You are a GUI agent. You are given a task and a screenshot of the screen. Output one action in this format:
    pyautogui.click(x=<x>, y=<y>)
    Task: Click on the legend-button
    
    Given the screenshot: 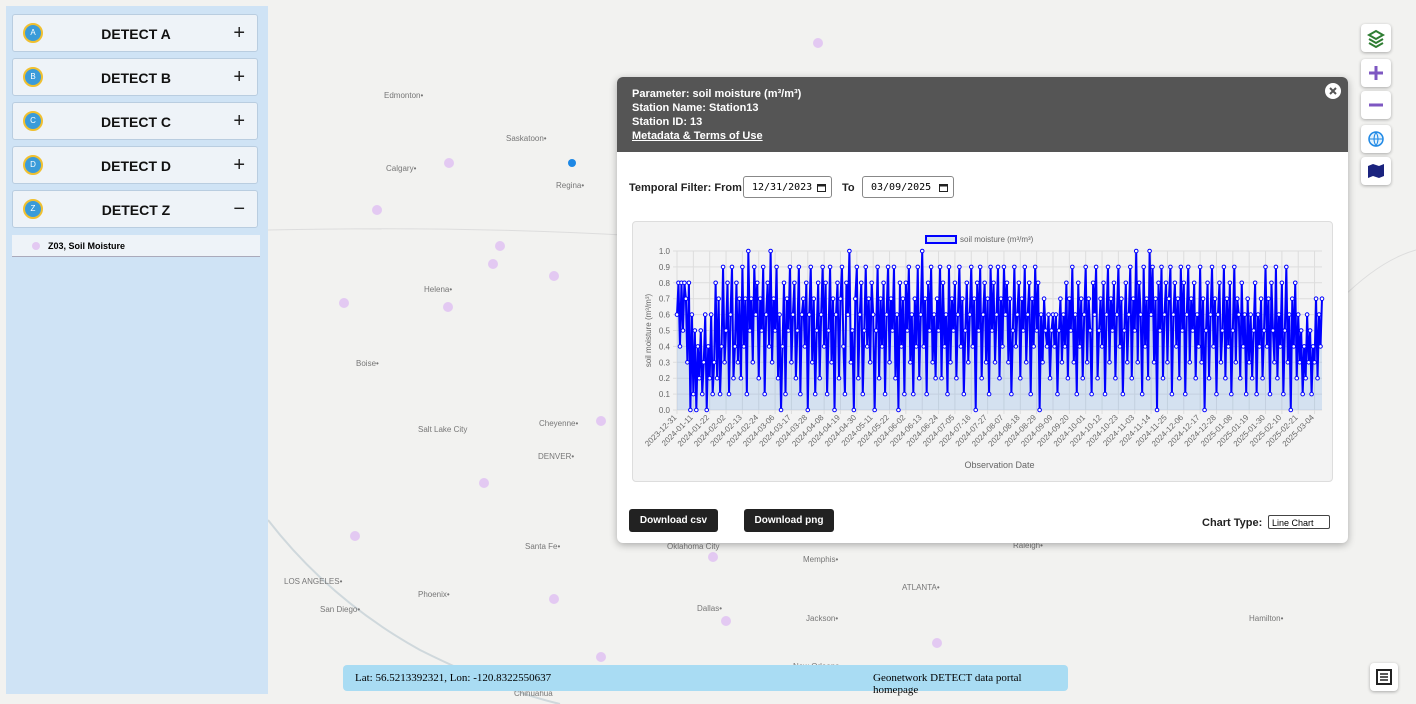 What is the action you would take?
    pyautogui.click(x=1384, y=677)
    